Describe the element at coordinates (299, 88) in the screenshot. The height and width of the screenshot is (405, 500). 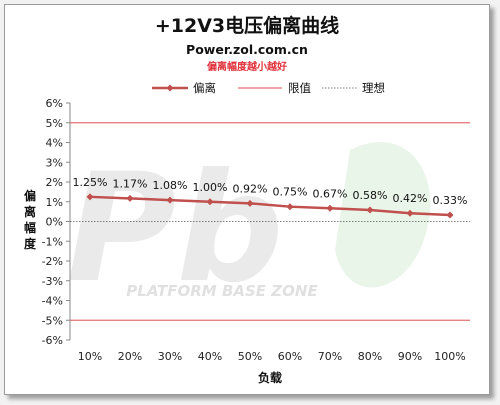
I see `legend-label-limit: 限值` at that location.